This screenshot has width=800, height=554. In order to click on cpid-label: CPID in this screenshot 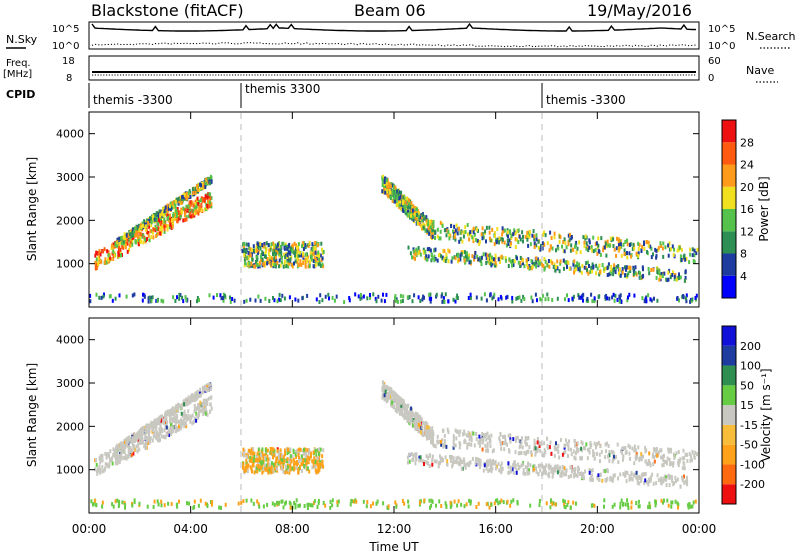, I will do `click(20, 94)`.